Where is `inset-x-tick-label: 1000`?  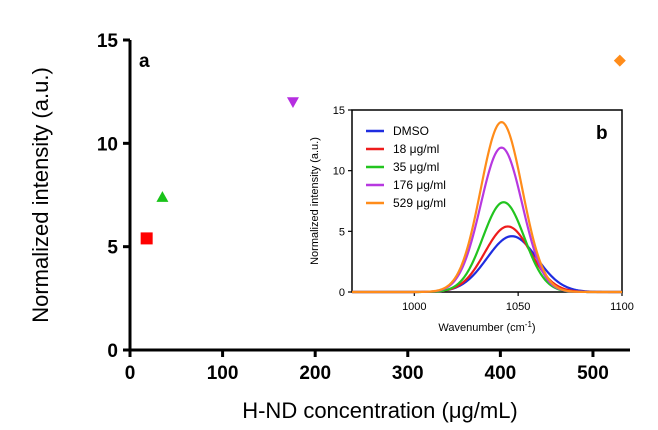 inset-x-tick-label: 1000 is located at coordinates (414, 307).